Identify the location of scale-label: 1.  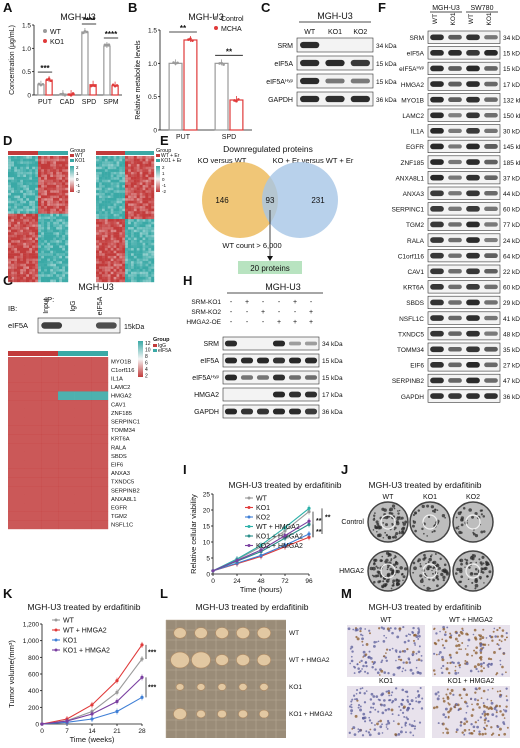
(163, 173).